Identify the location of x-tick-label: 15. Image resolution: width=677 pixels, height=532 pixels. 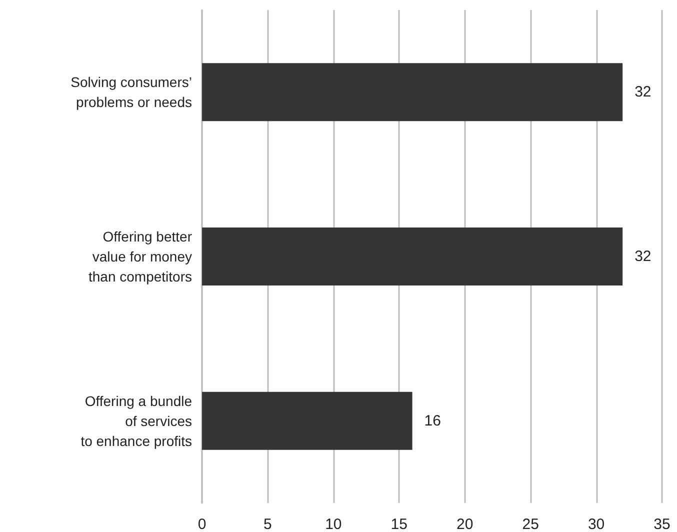
(399, 524).